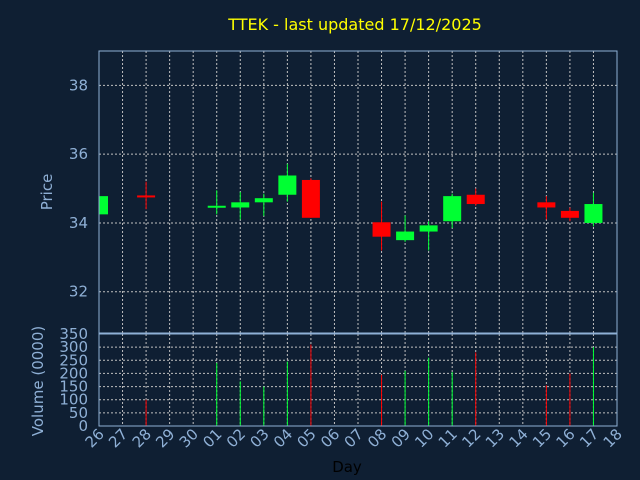  Describe the element at coordinates (347, 467) in the screenshot. I see `x-axis-label: Day` at that location.